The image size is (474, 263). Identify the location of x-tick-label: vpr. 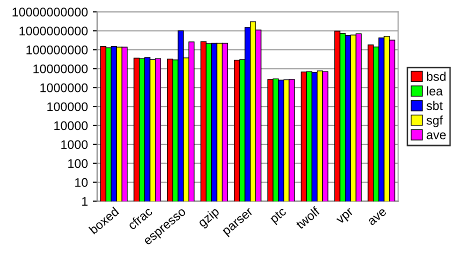
(346, 217).